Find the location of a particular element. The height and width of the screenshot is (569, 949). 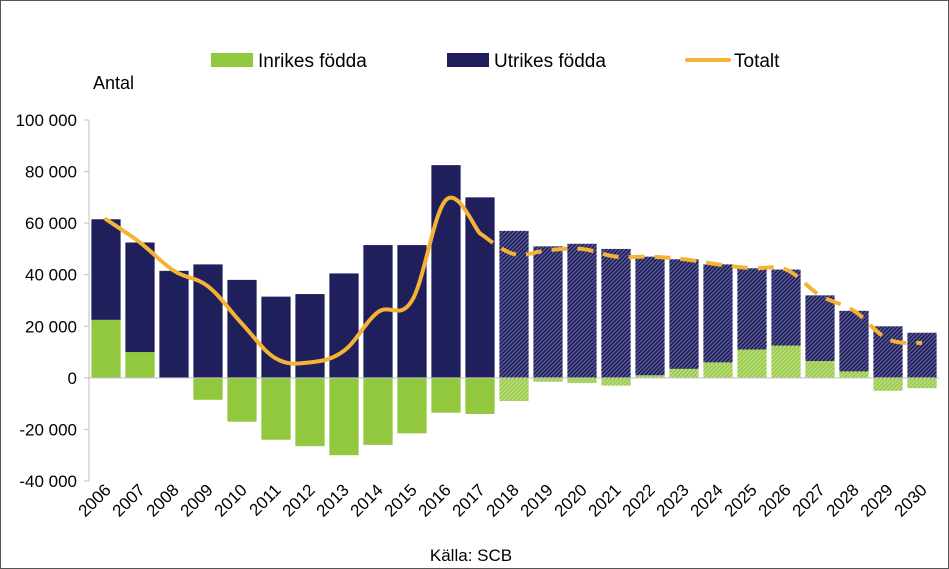

bar-inrikes-2022 is located at coordinates (650, 376).